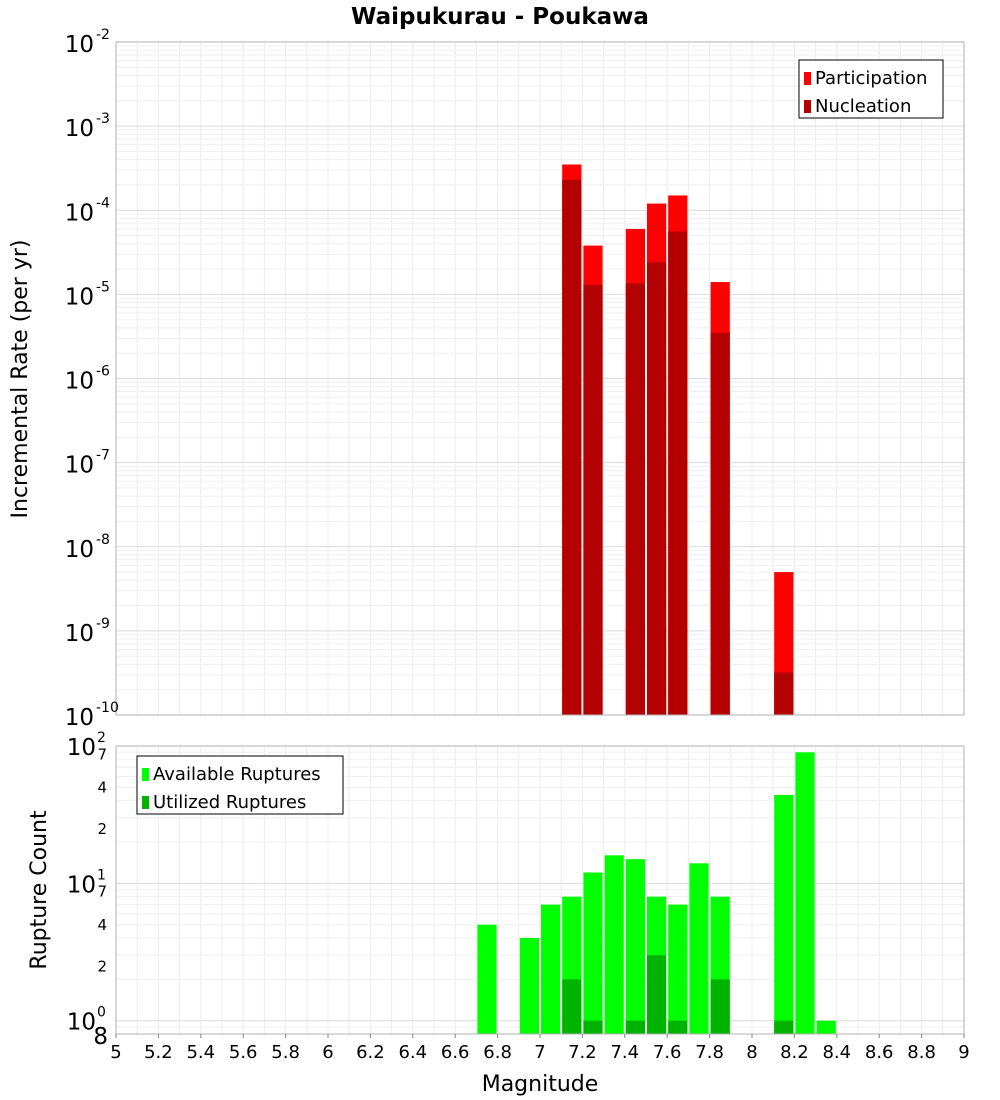 The image size is (1000, 1100). I want to click on top-bars, so click(678, 440).